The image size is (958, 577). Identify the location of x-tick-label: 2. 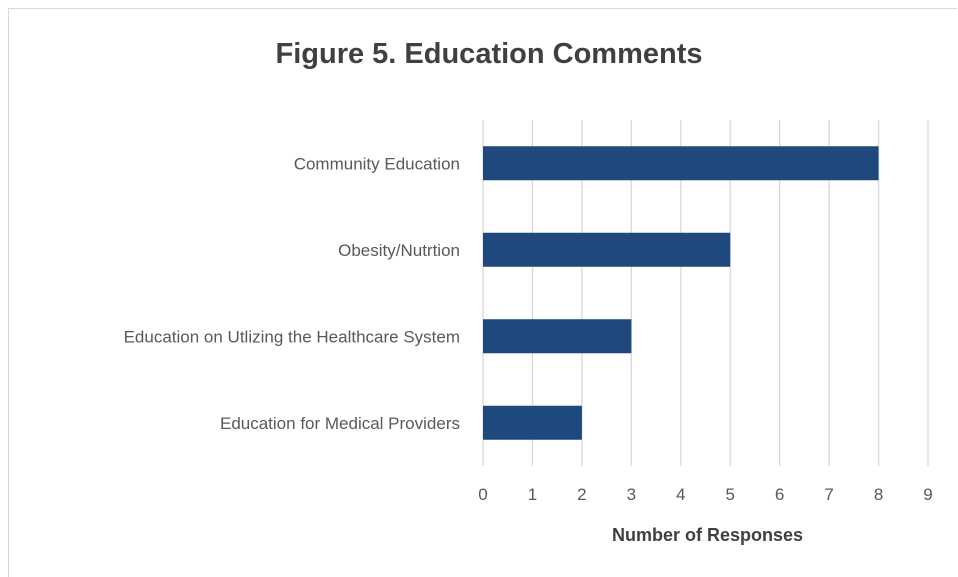
(581, 494).